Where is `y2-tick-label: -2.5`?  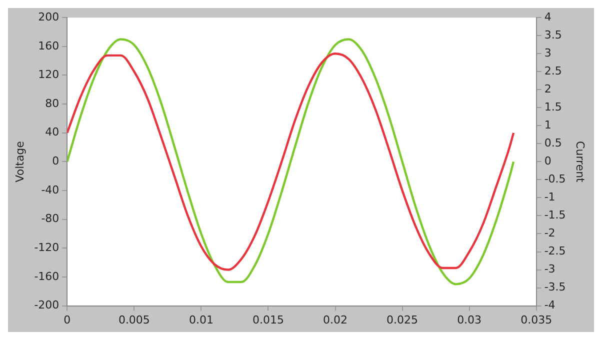
y2-tick-label: -2.5 is located at coordinates (555, 251).